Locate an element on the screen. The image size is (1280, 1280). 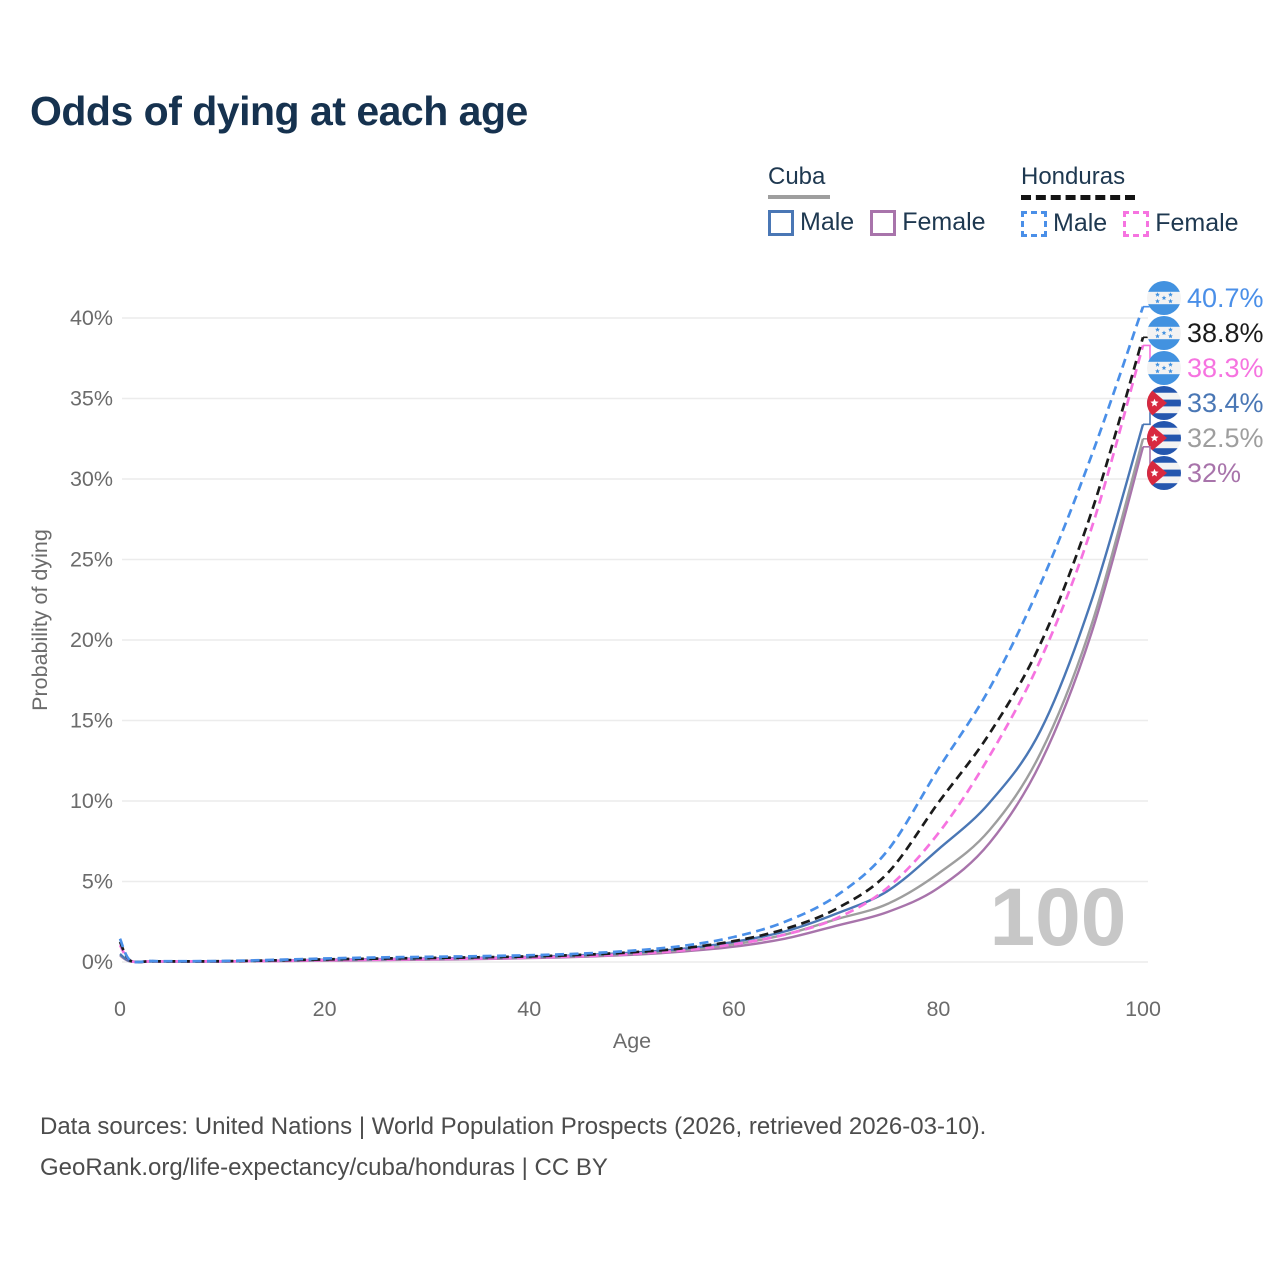
y-tick-label: 15% is located at coordinates (91, 721).